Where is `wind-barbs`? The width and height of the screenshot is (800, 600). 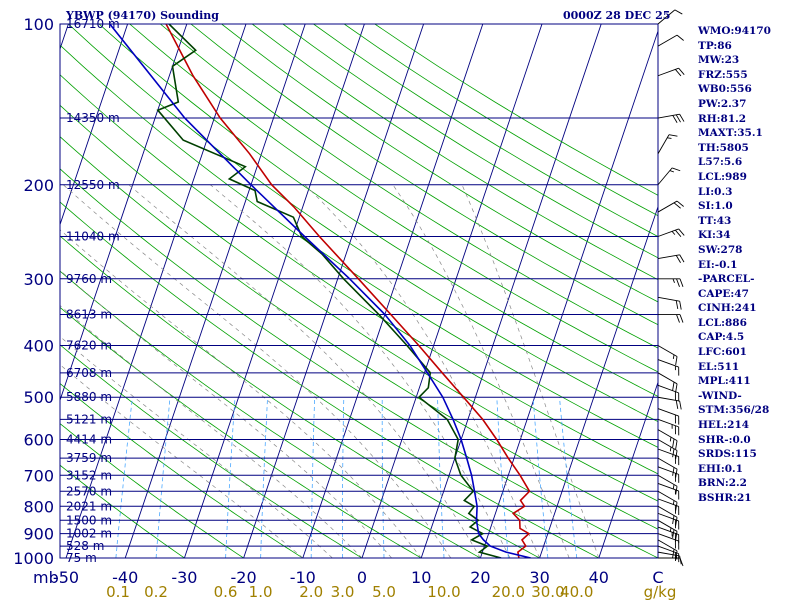 wind-barbs is located at coordinates (671, 288).